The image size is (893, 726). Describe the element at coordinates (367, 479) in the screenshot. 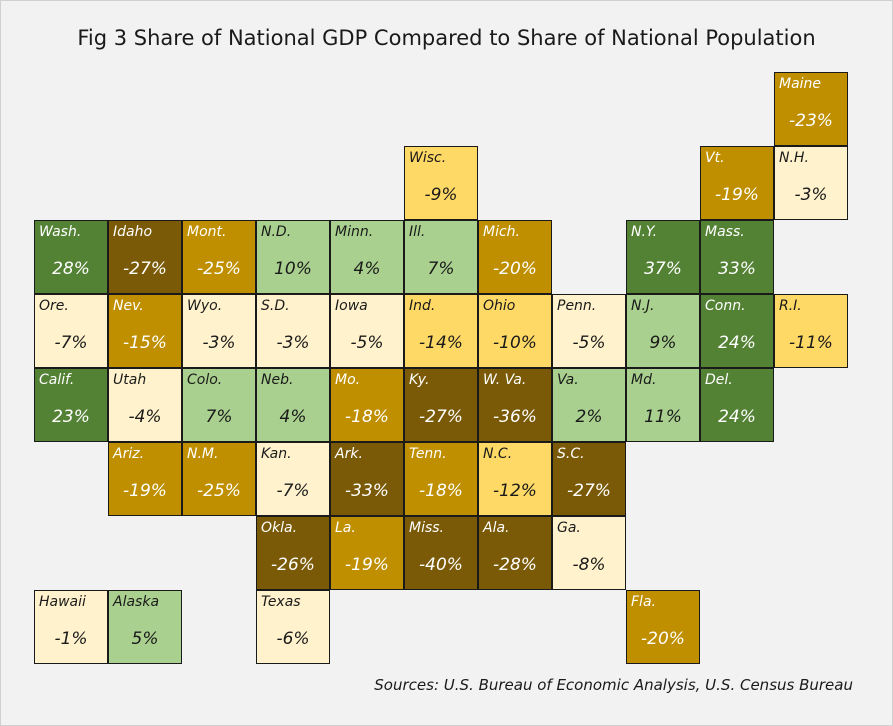

I see `state-tile: Ark. -33%` at that location.